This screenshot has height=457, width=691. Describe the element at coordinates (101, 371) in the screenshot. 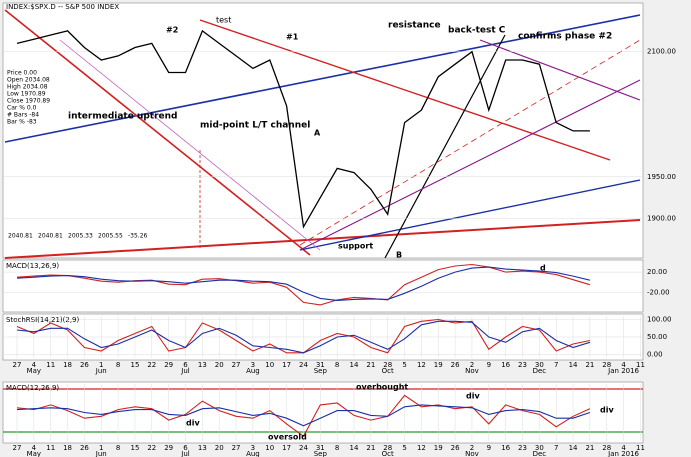

I see `month-label: Jun` at that location.